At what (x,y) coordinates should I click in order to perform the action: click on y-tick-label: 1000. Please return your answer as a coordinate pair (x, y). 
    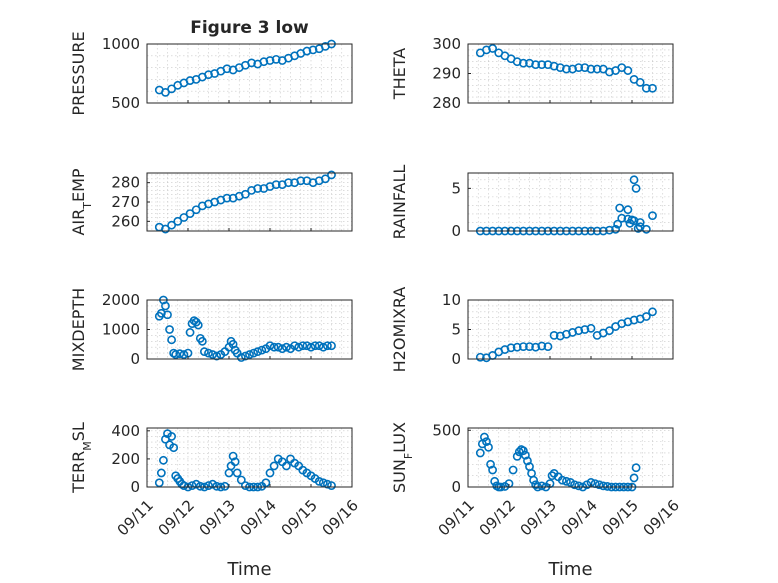
    Looking at the image, I should click on (121, 330).